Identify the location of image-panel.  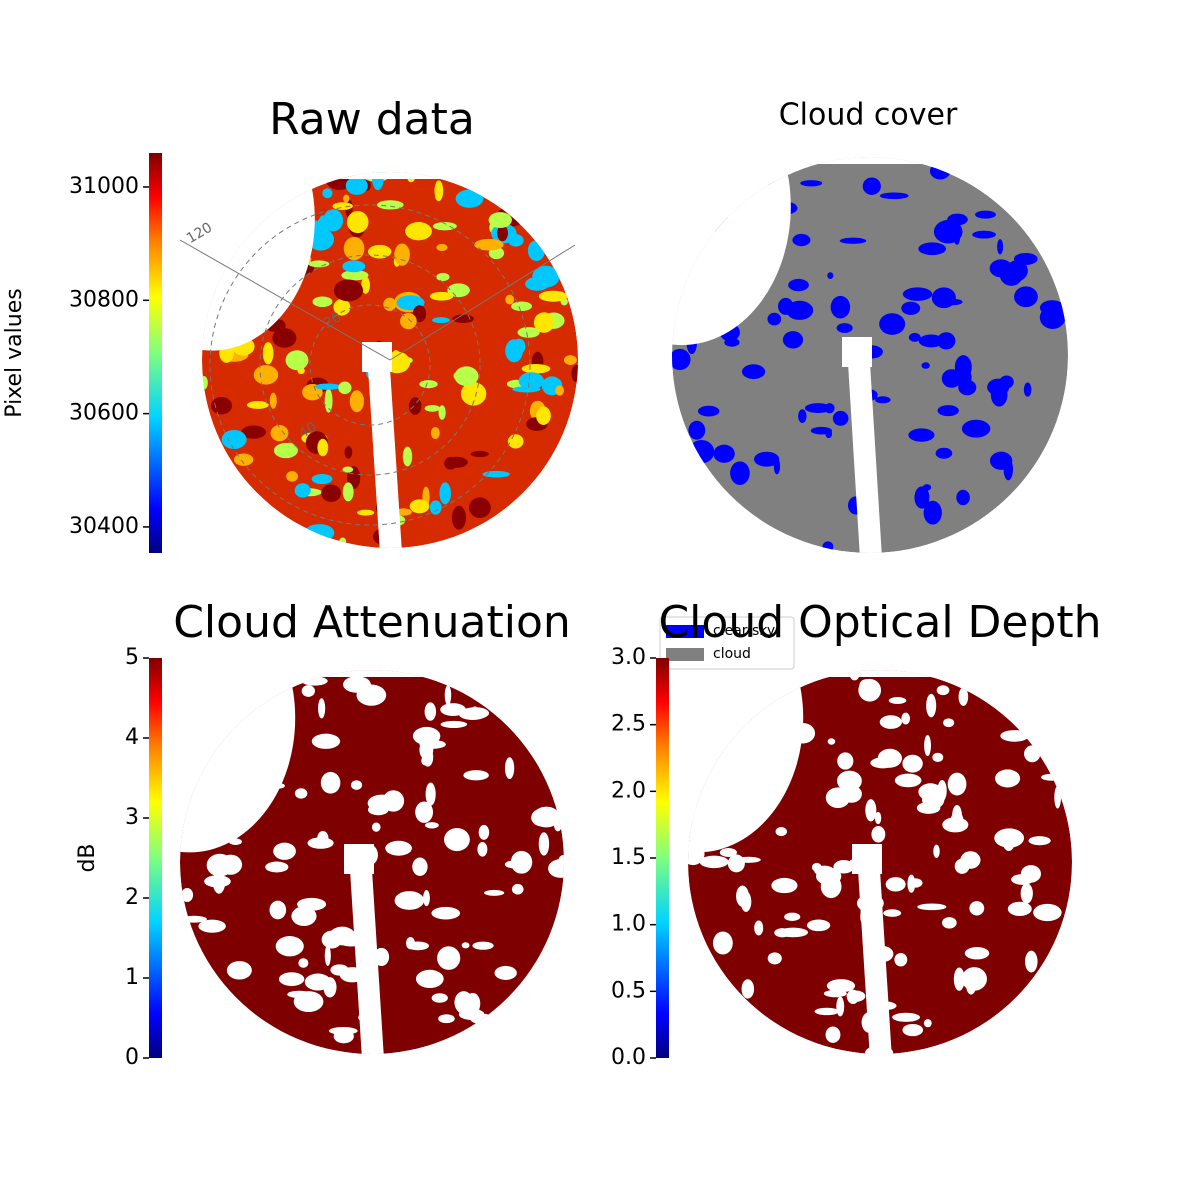
(390, 360).